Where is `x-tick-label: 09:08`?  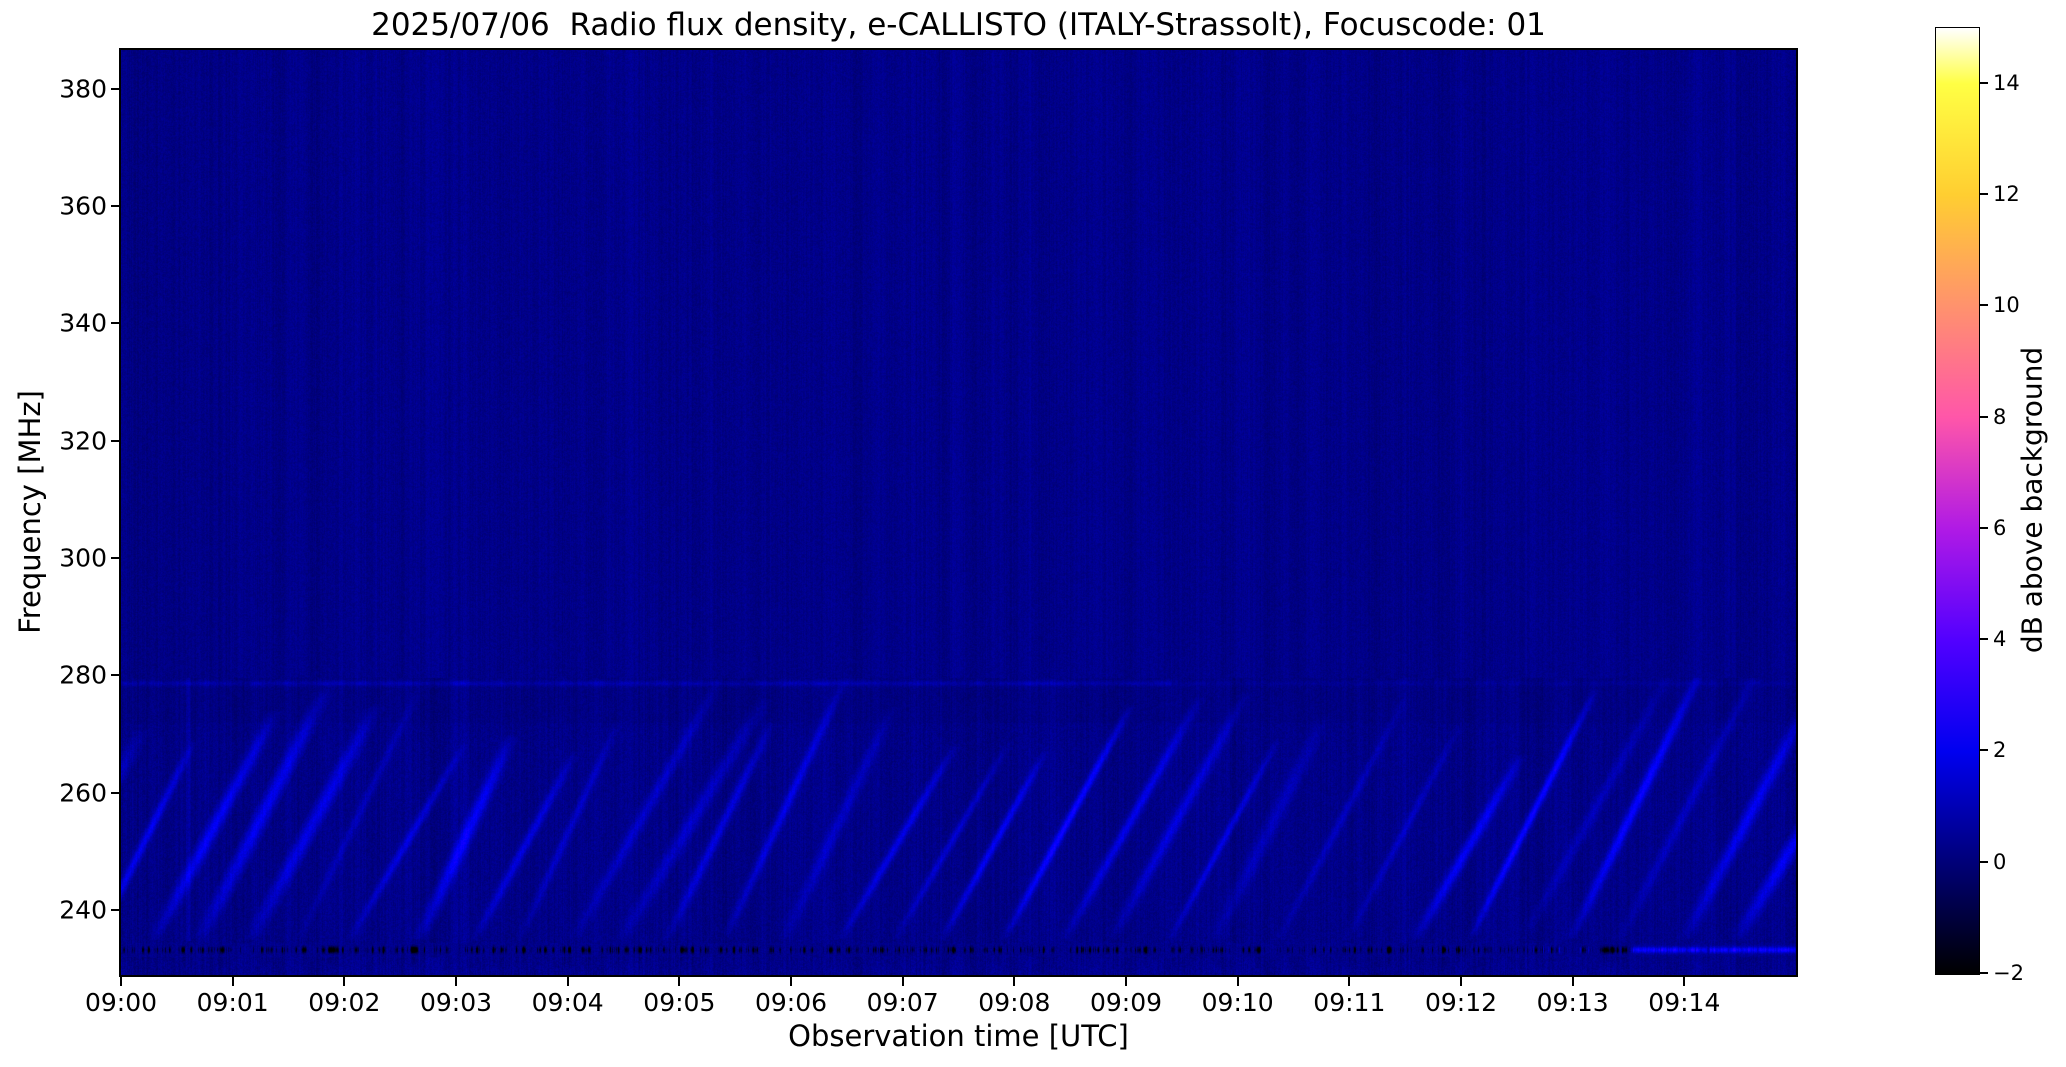 x-tick-label: 09:08 is located at coordinates (1014, 1002).